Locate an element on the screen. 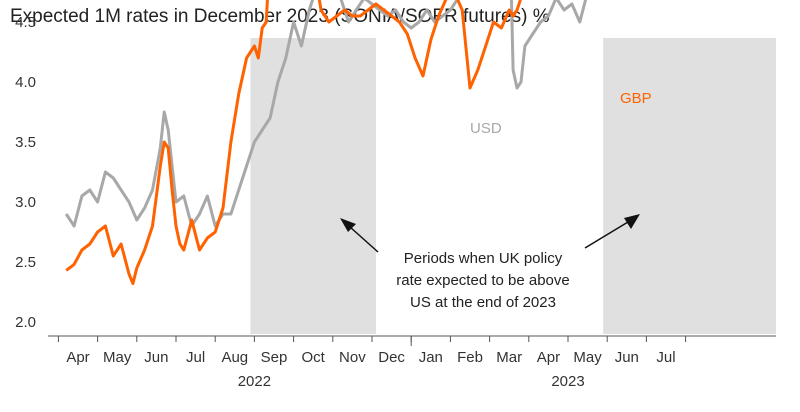 Image resolution: width=800 pixels, height=412 pixels. x-tick-label: Oct is located at coordinates (314, 357).